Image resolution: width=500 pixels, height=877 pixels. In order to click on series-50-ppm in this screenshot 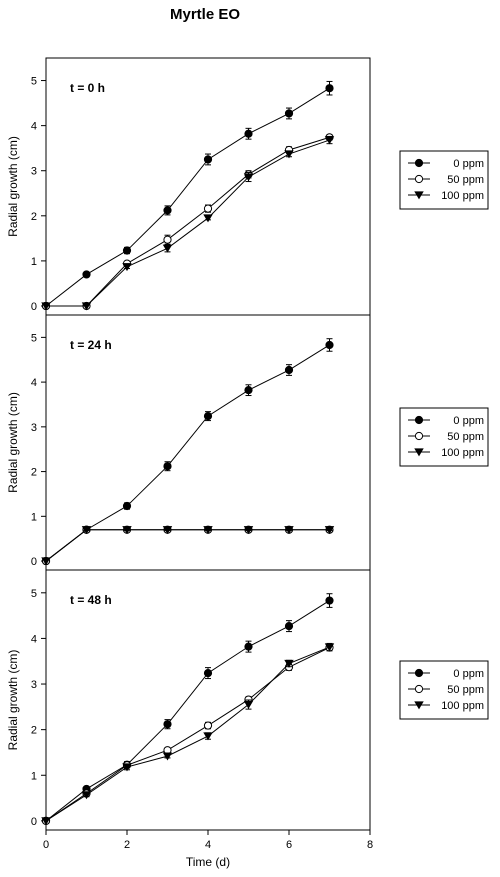, I will do `click(187, 222)`.